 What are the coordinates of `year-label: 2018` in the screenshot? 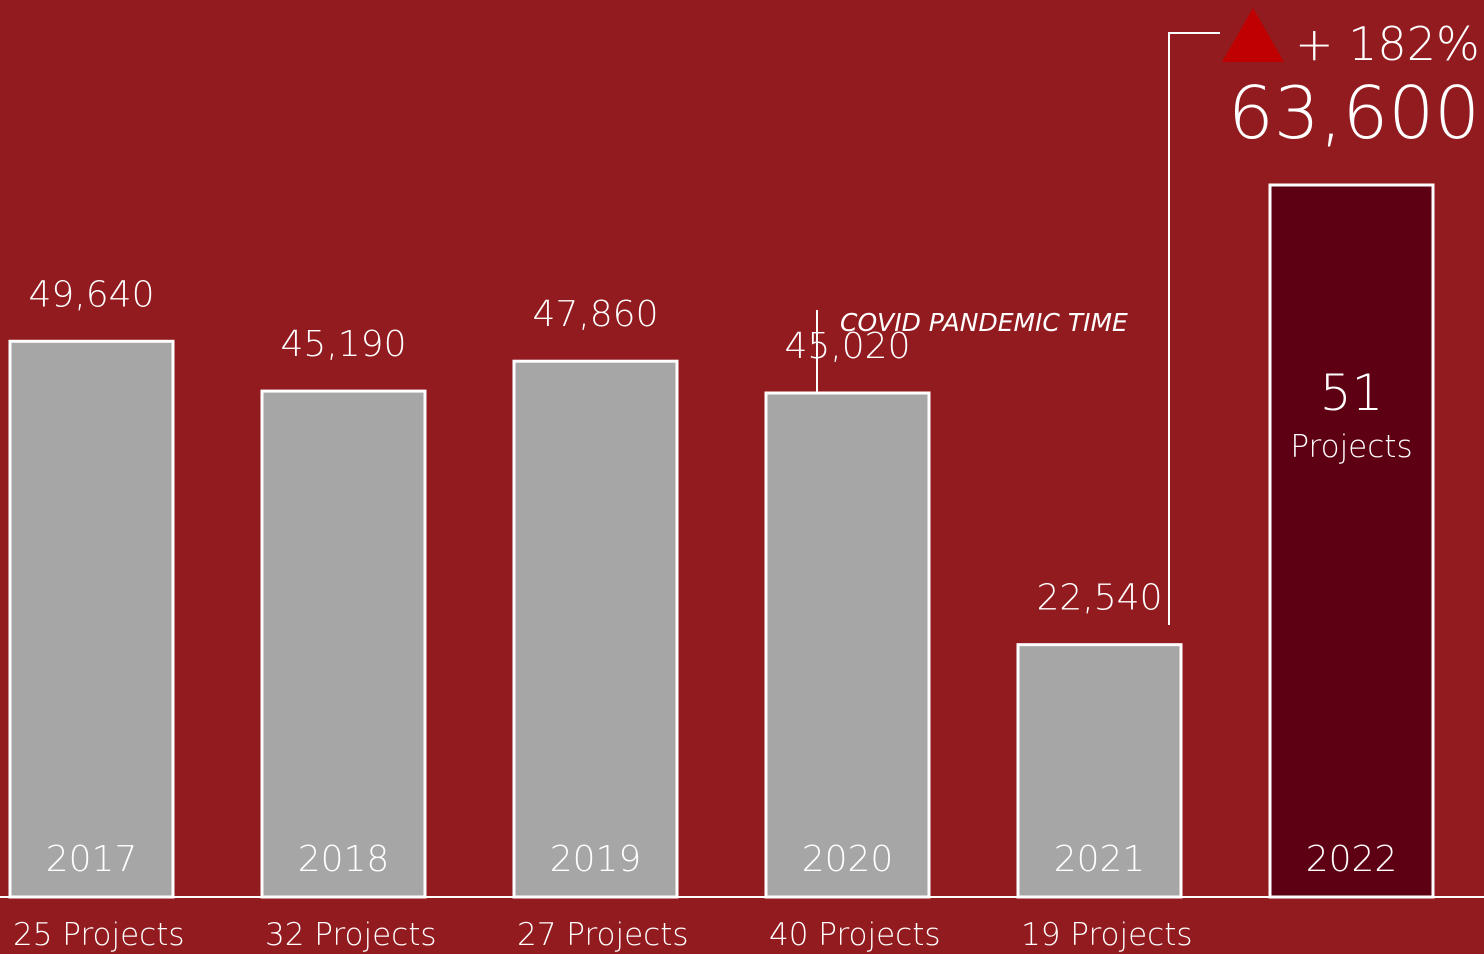 It's located at (344, 859).